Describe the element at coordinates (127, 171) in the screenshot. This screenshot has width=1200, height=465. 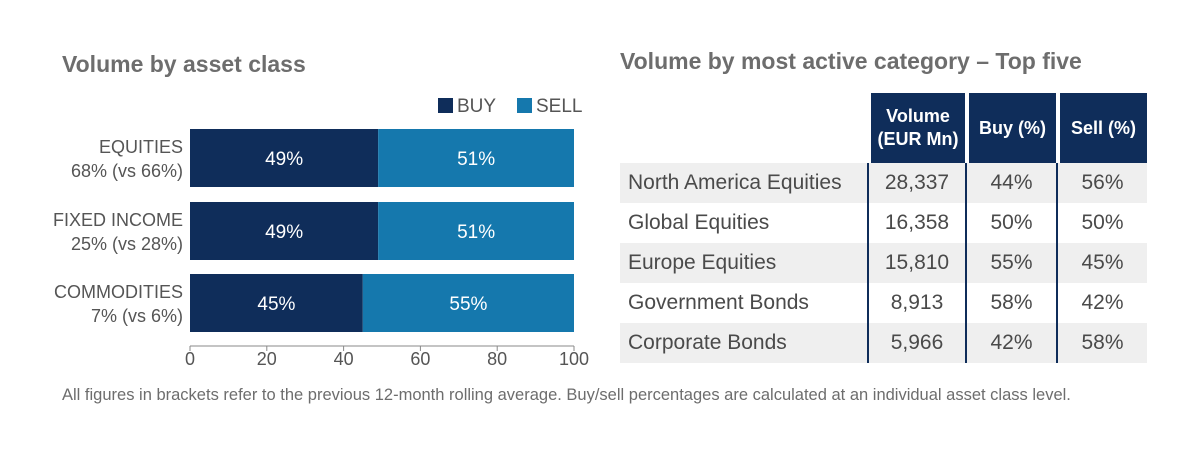
I see `category-share-label: 68% (vs 66%)` at that location.